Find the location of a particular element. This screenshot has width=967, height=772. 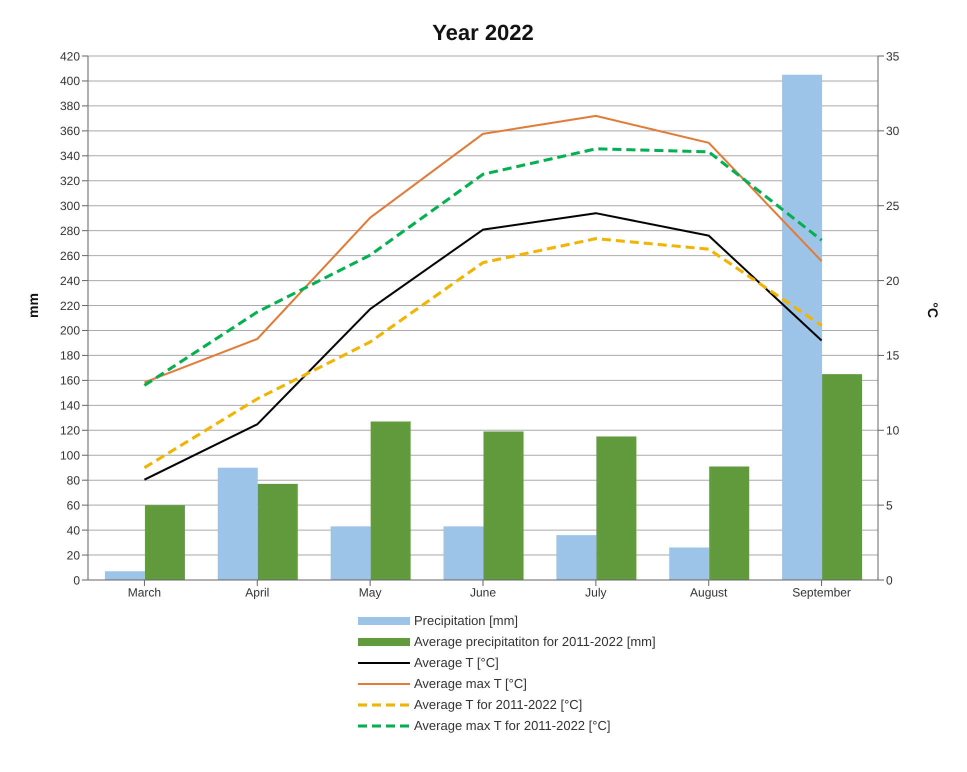

y-tick-label: 420 is located at coordinates (70, 56).